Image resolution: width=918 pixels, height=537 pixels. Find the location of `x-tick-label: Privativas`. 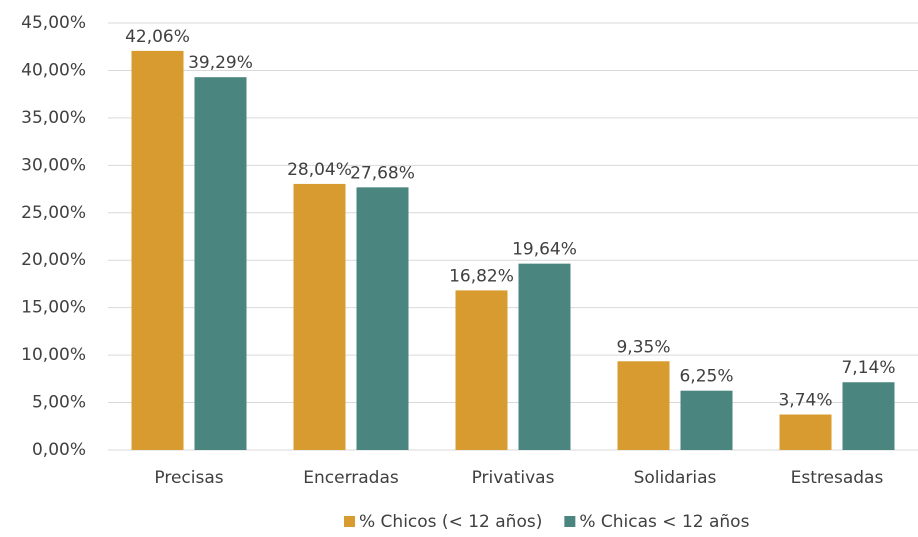

x-tick-label: Privativas is located at coordinates (513, 478).